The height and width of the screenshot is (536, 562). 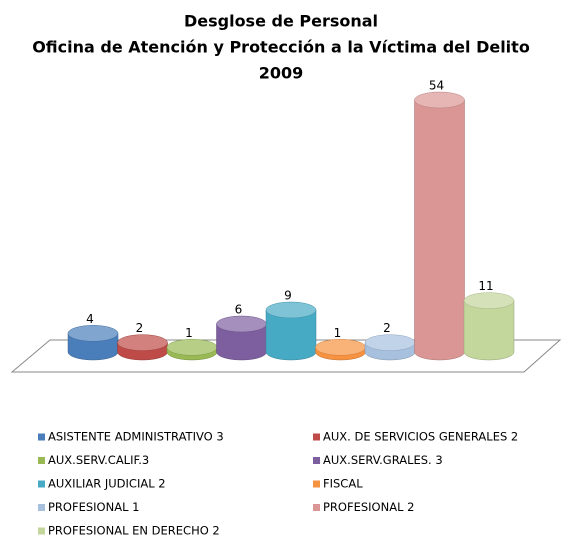 I want to click on legend-label: AUX. DE SERVICIOS GENERALES 2, so click(x=420, y=437).